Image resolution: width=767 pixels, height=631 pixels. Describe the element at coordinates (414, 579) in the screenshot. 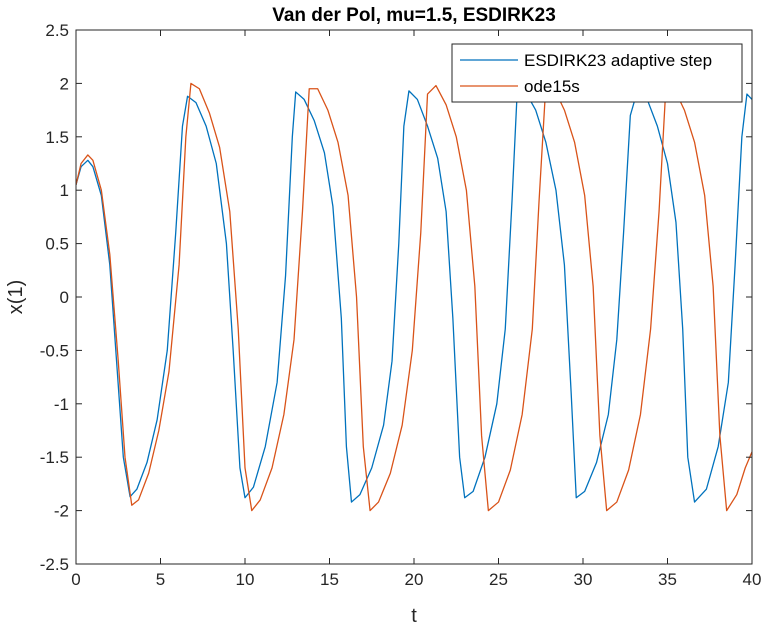

I see `x-tick-label: 20` at that location.